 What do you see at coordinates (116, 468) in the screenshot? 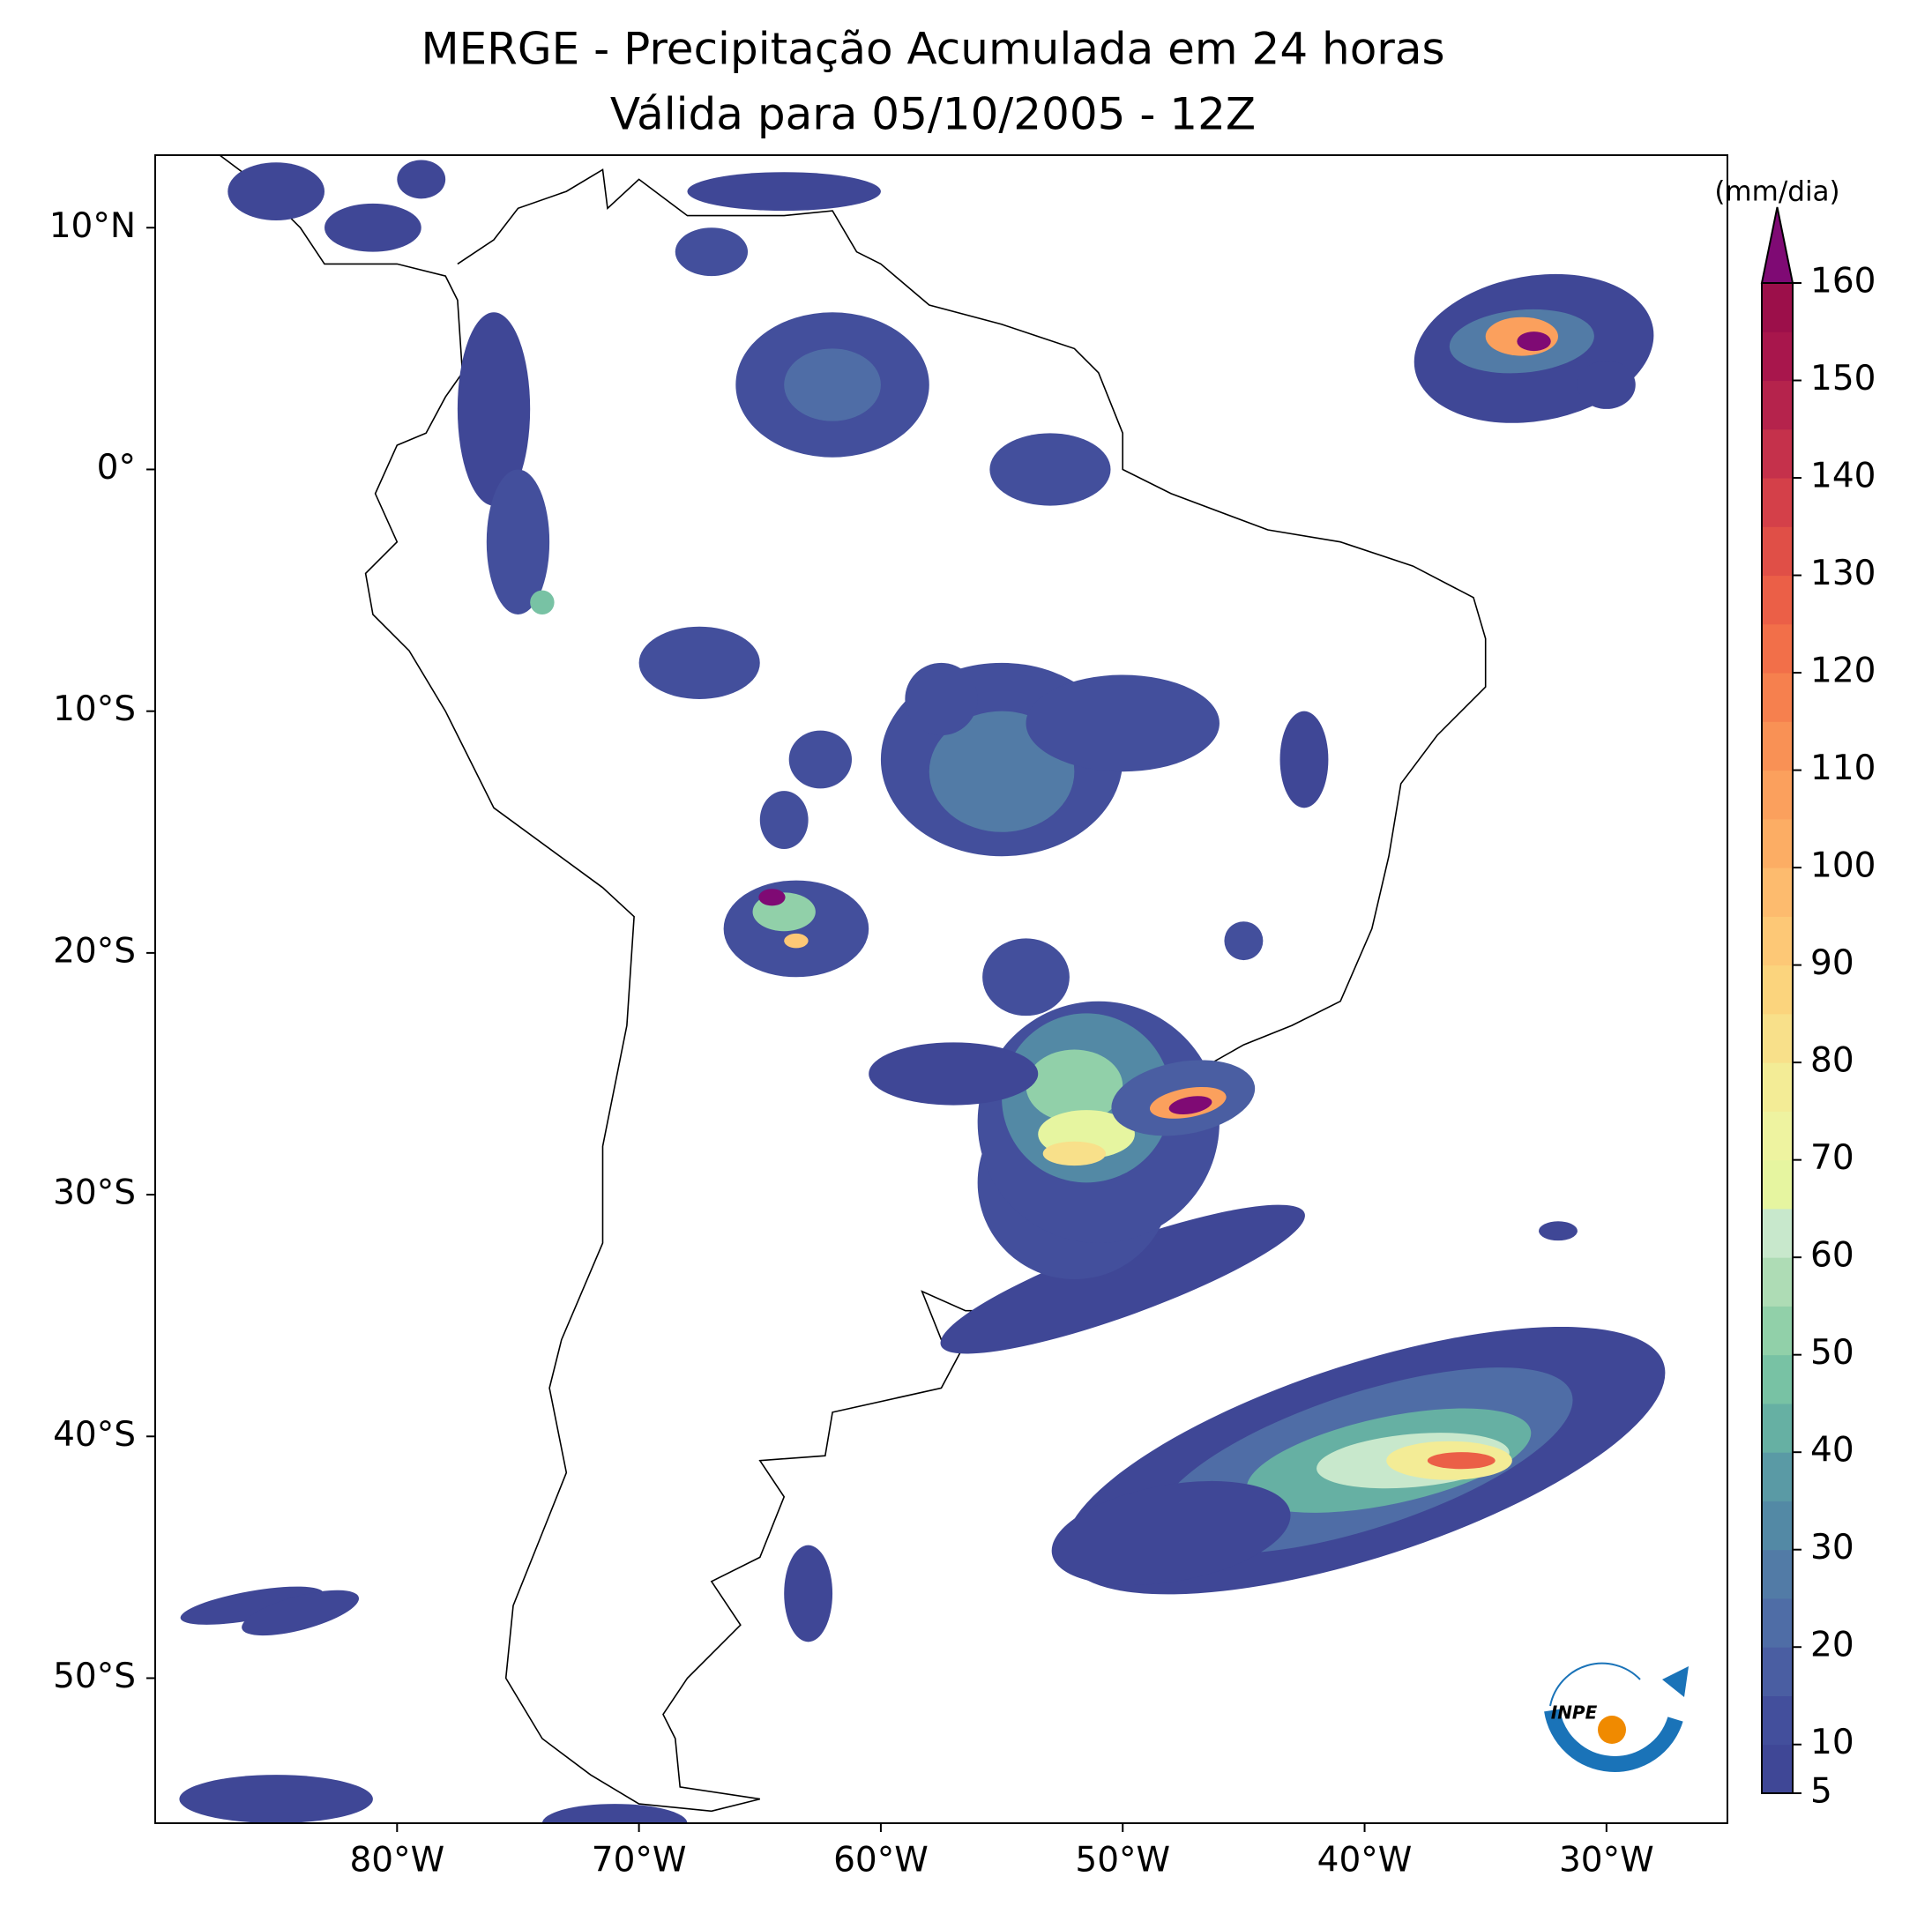
I see `y-tick-label: 0°` at bounding box center [116, 468].